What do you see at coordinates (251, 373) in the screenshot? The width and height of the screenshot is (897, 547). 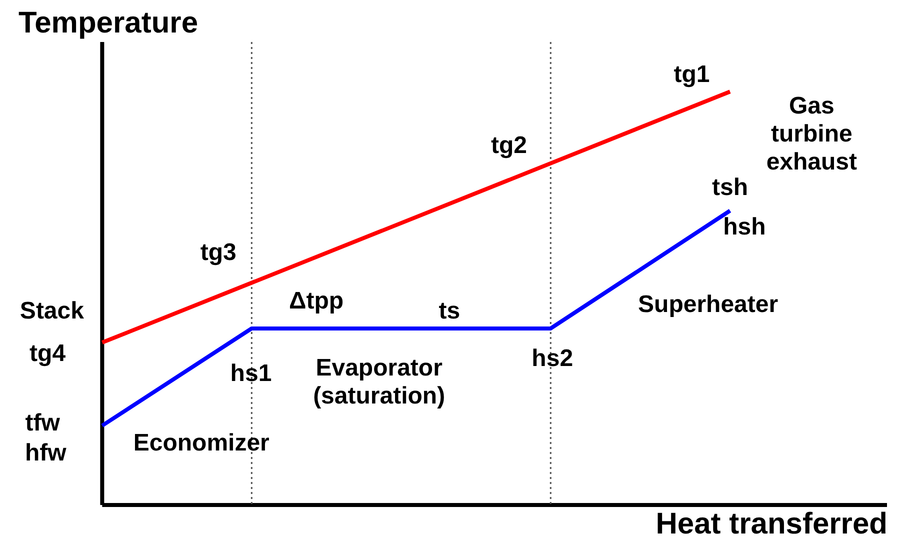 I see `annotation: hs1` at bounding box center [251, 373].